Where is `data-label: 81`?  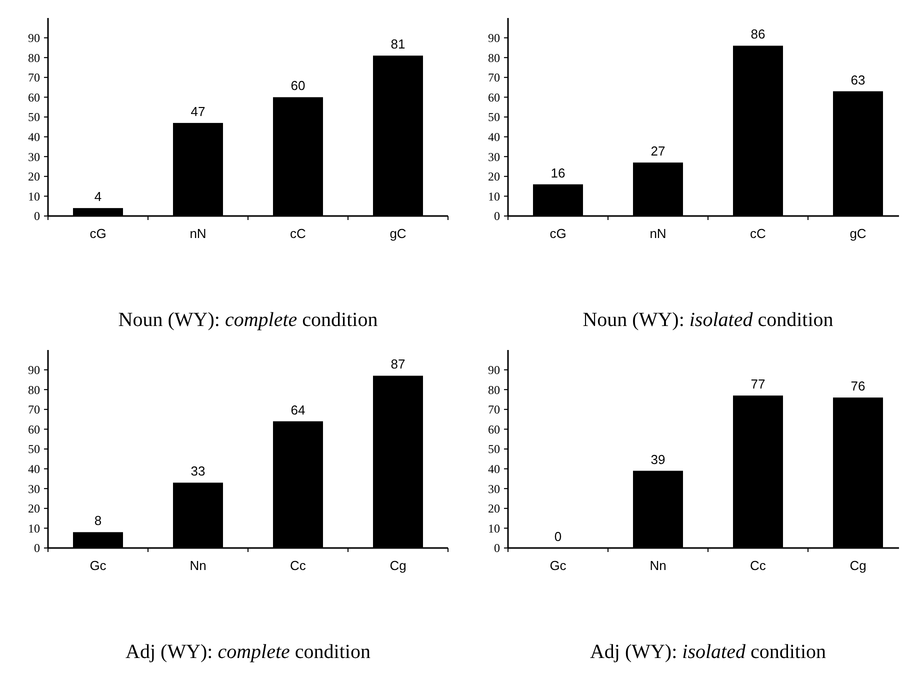 data-label: 81 is located at coordinates (398, 44).